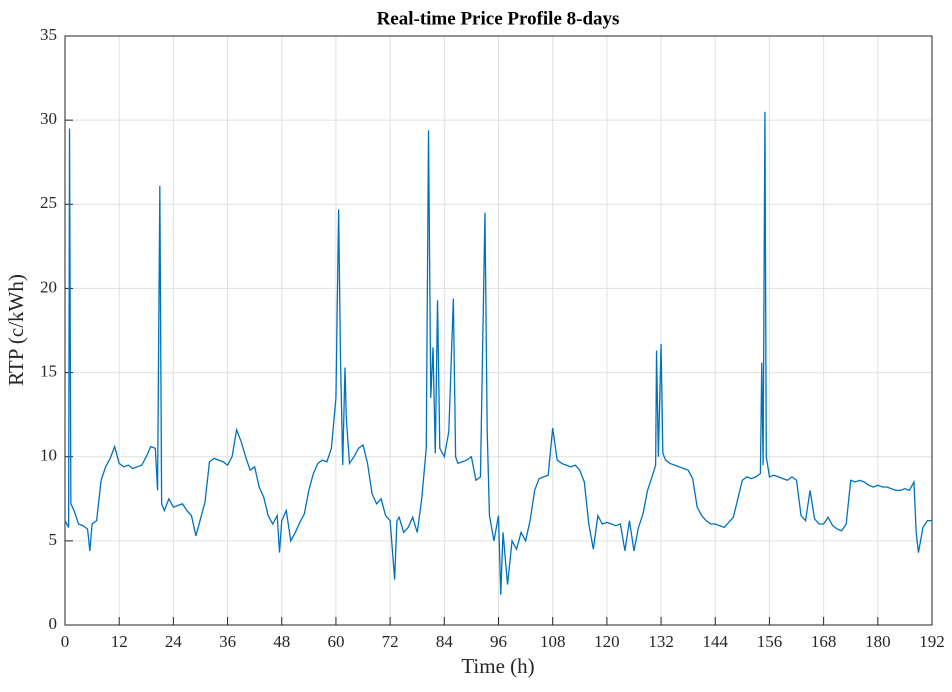 The height and width of the screenshot is (692, 952). Describe the element at coordinates (48, 118) in the screenshot. I see `y-tick-label: 30` at that location.